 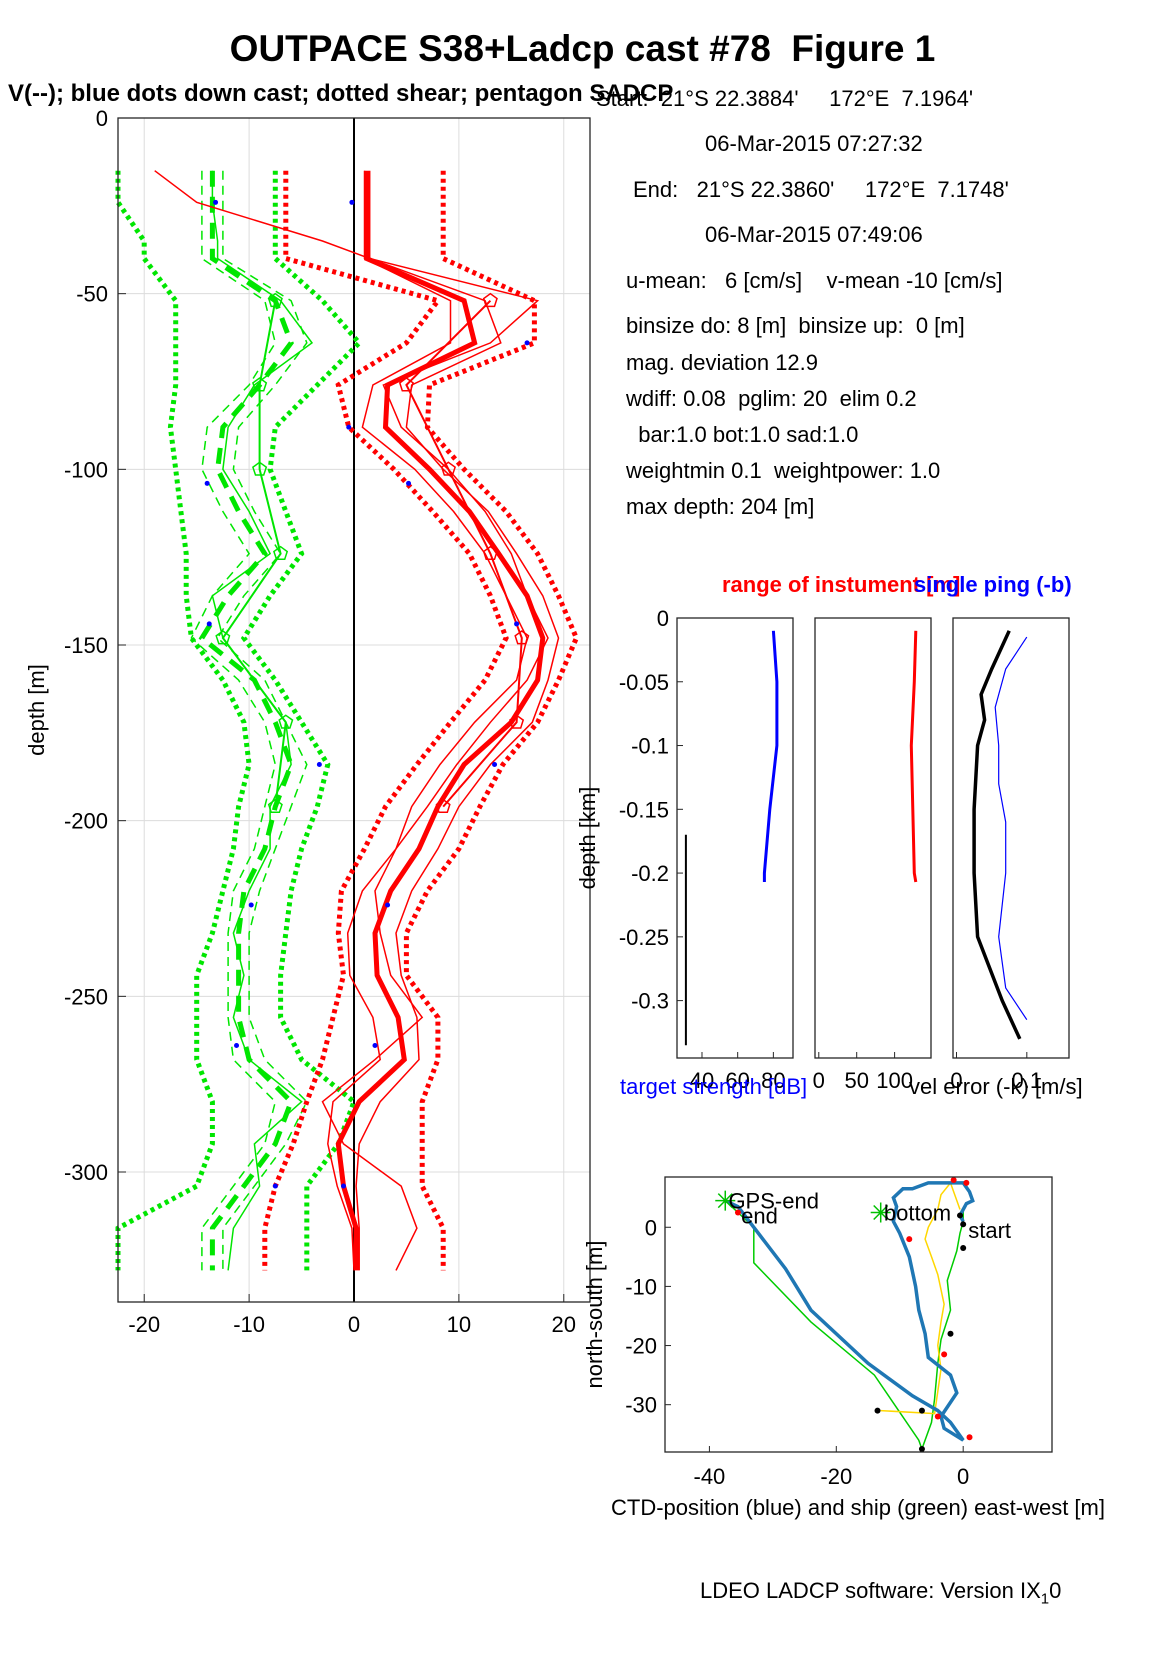 I want to click on start-position: Start: 21°S 22.3884' 172°E 7.1964', so click(x=785, y=98).